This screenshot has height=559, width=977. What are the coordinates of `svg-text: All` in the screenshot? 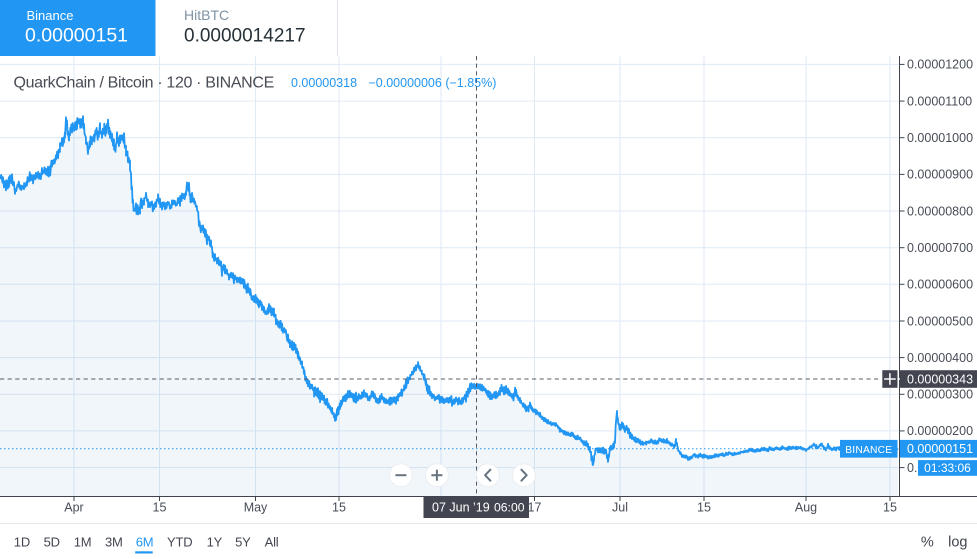 It's located at (272, 542).